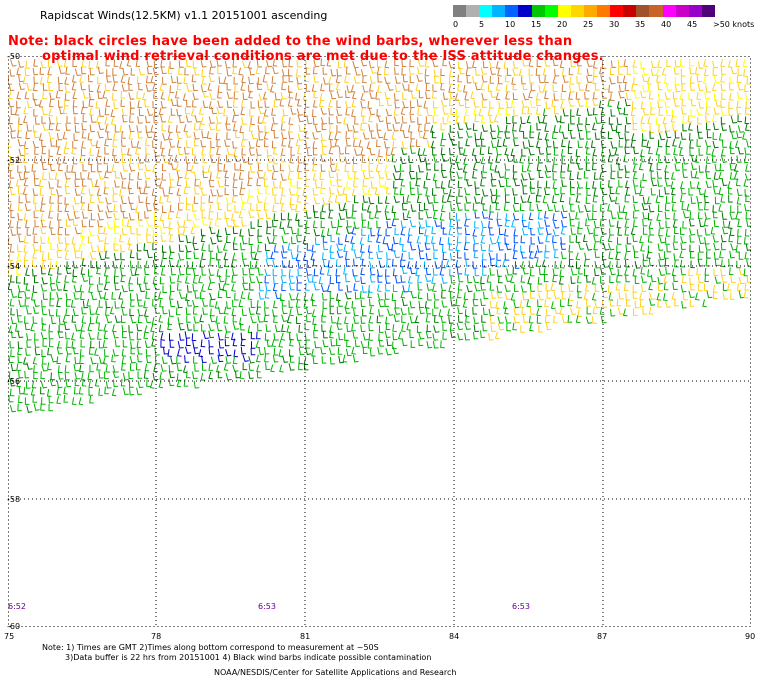  What do you see at coordinates (692, 24) in the screenshot?
I see `legend-label: 45` at bounding box center [692, 24].